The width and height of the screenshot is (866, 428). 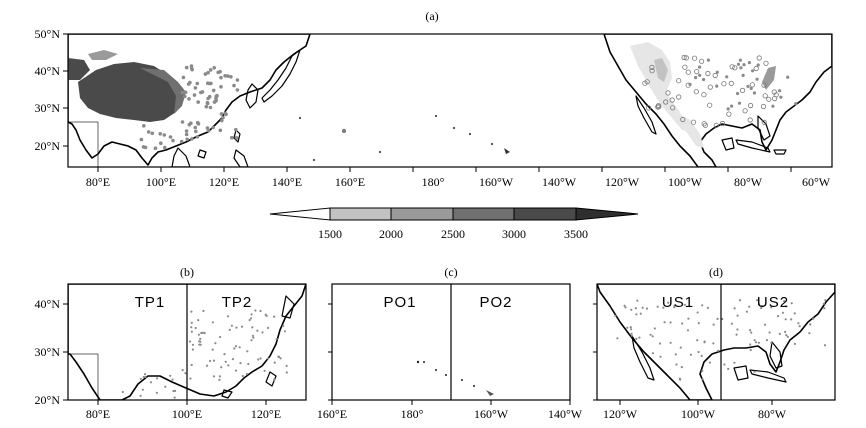 I want to click on hawaii-mark, so click(x=507, y=151).